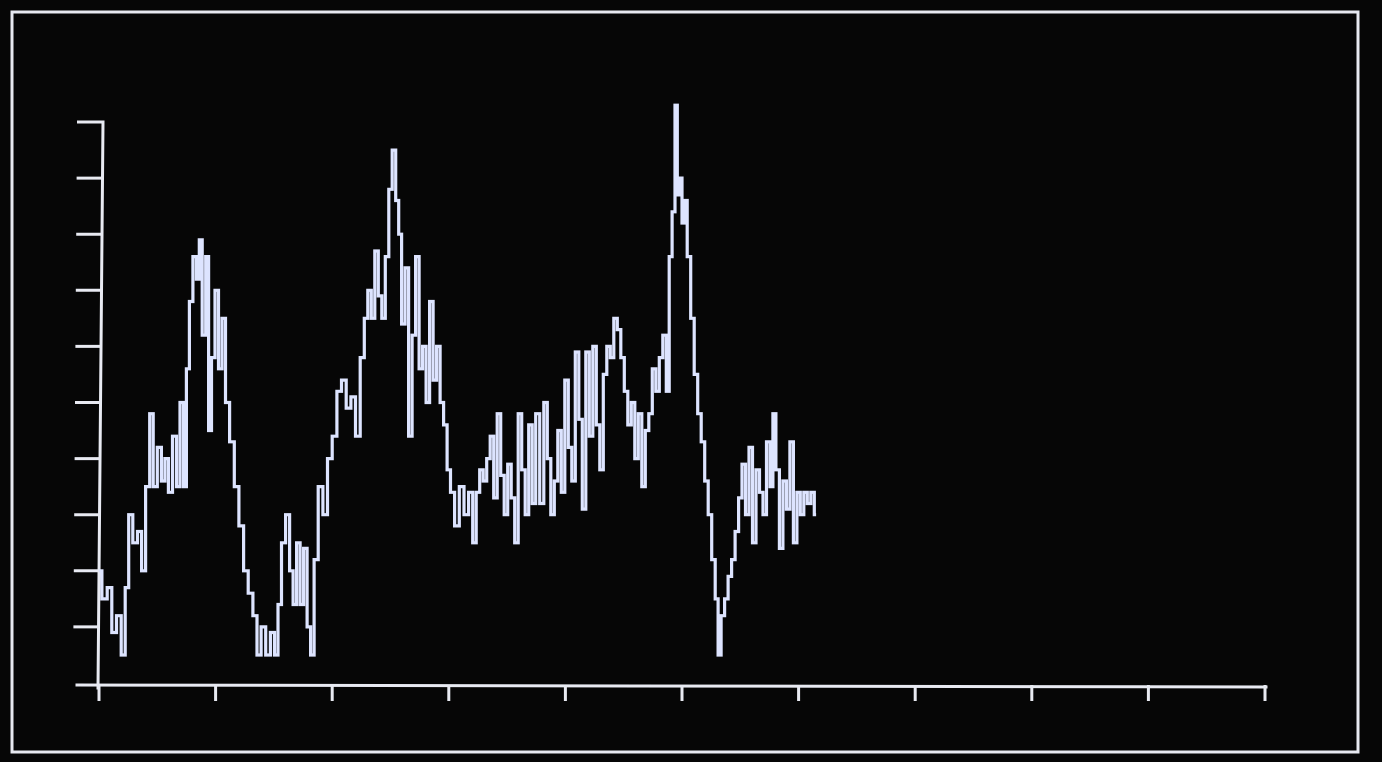 The image size is (1382, 762). I want to click on y-axis-line, so click(100, 405).